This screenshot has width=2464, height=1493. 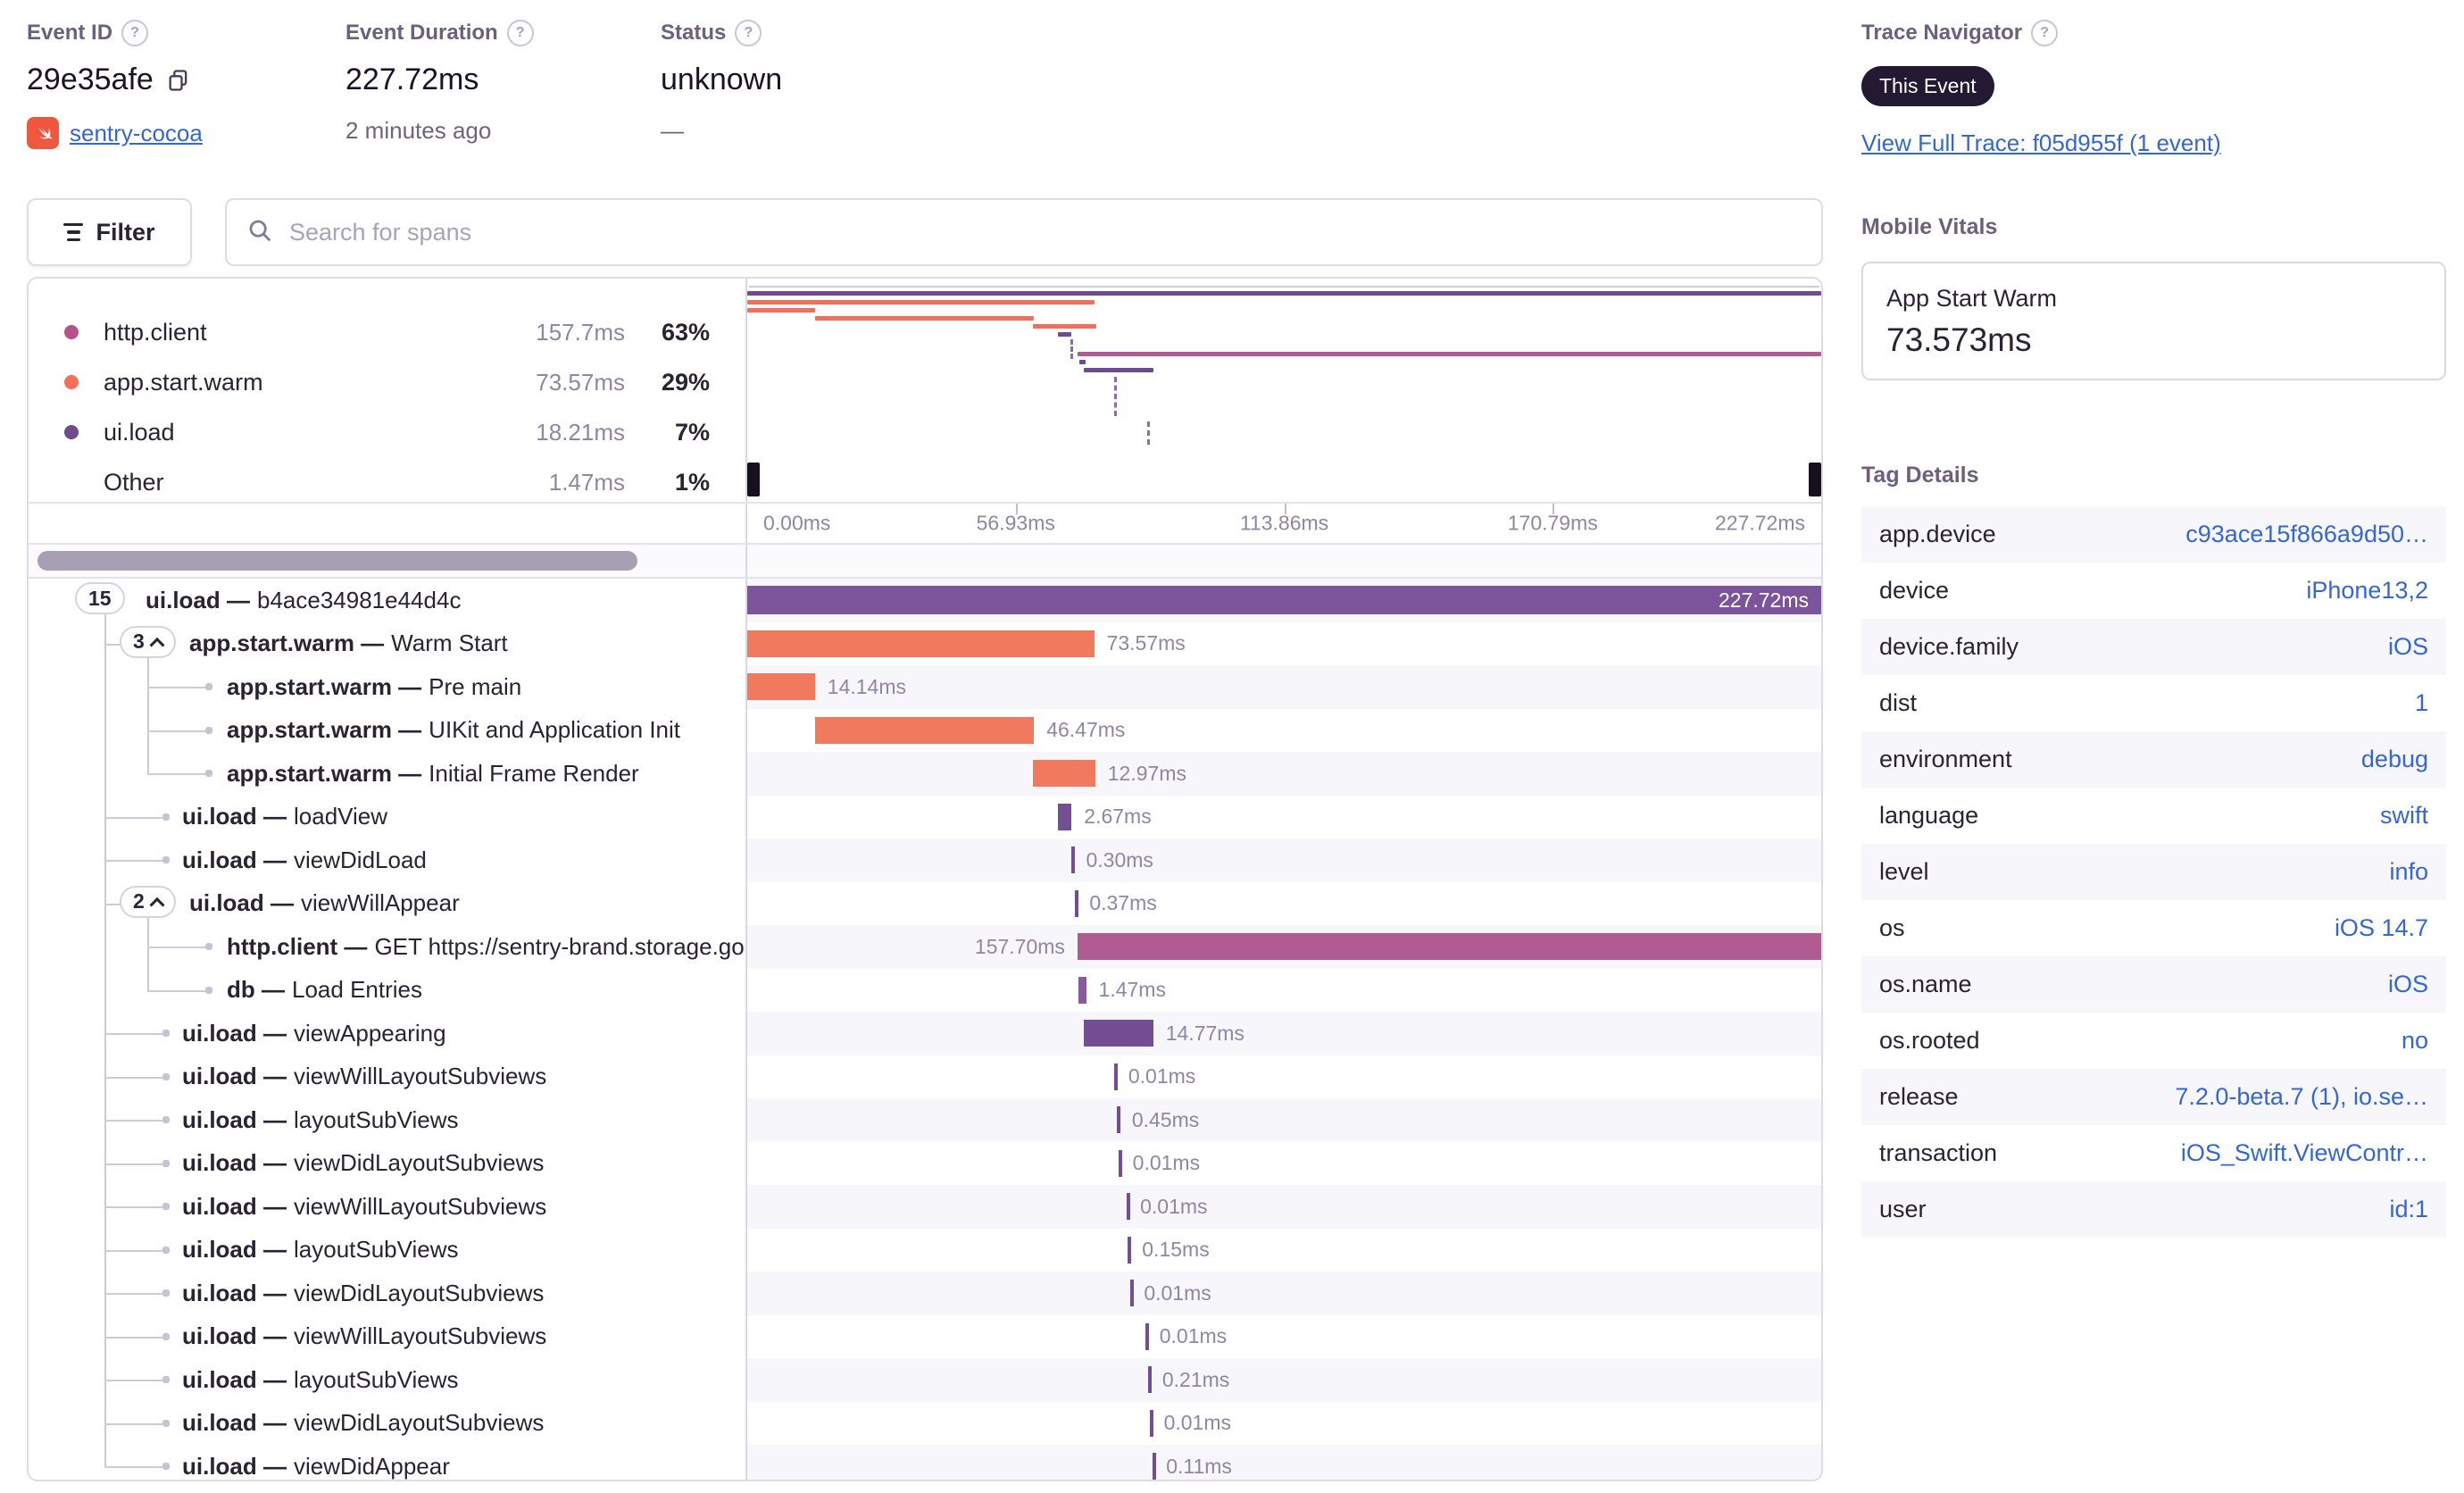 I want to click on span-count-pill: 15, so click(x=100, y=598).